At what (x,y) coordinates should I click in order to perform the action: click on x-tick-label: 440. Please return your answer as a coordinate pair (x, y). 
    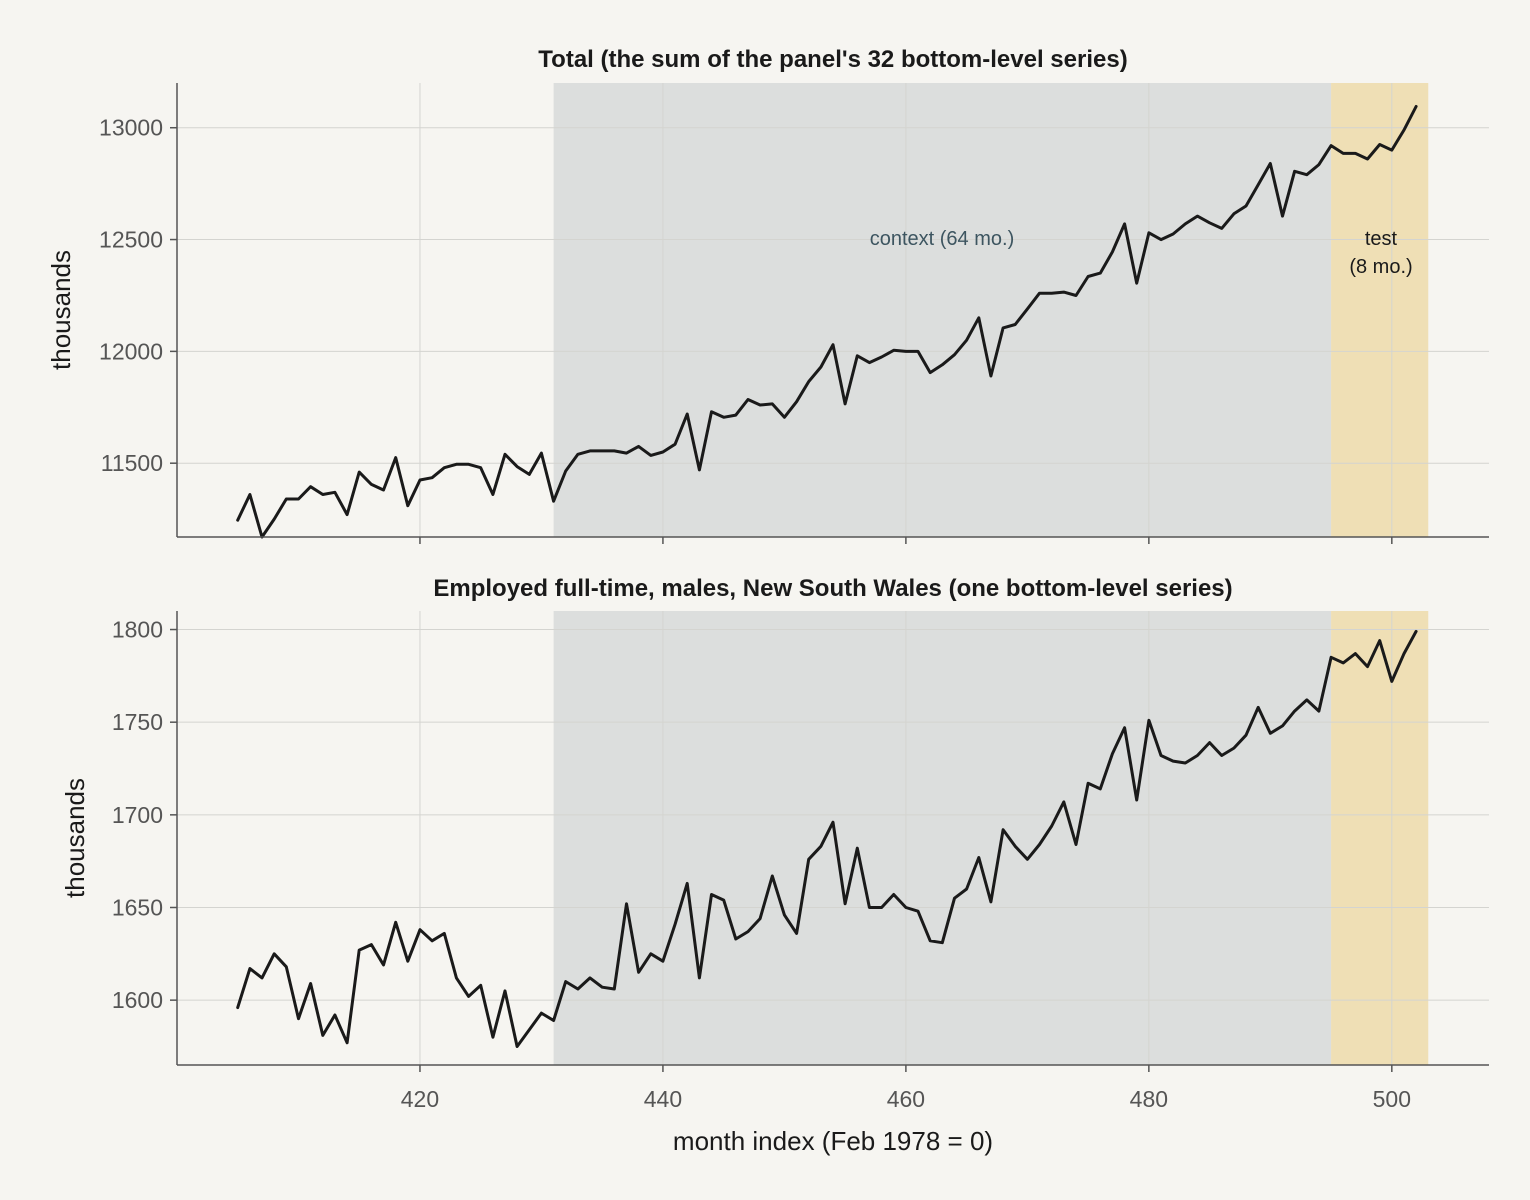
    Looking at the image, I should click on (663, 1099).